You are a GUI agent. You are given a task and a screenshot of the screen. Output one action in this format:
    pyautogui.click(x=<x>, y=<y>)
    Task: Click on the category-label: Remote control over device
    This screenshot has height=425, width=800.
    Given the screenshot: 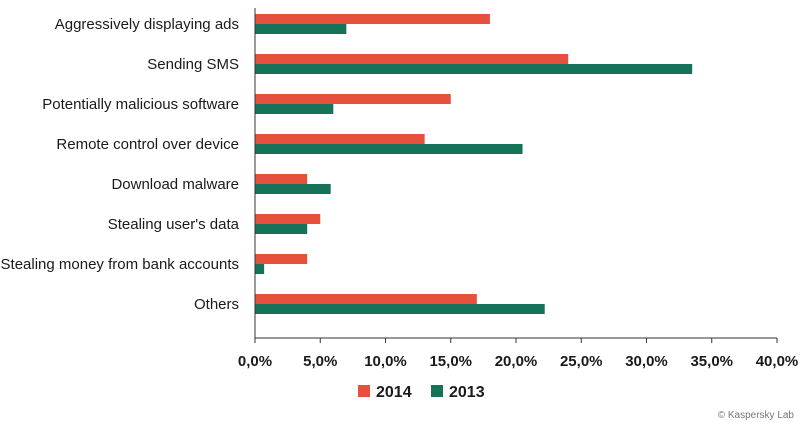 What is the action you would take?
    pyautogui.click(x=147, y=144)
    